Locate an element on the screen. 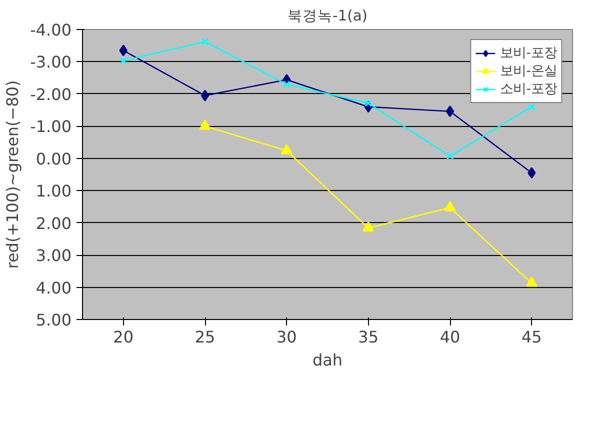  y-tick-label: -4.00 is located at coordinates (51, 30).